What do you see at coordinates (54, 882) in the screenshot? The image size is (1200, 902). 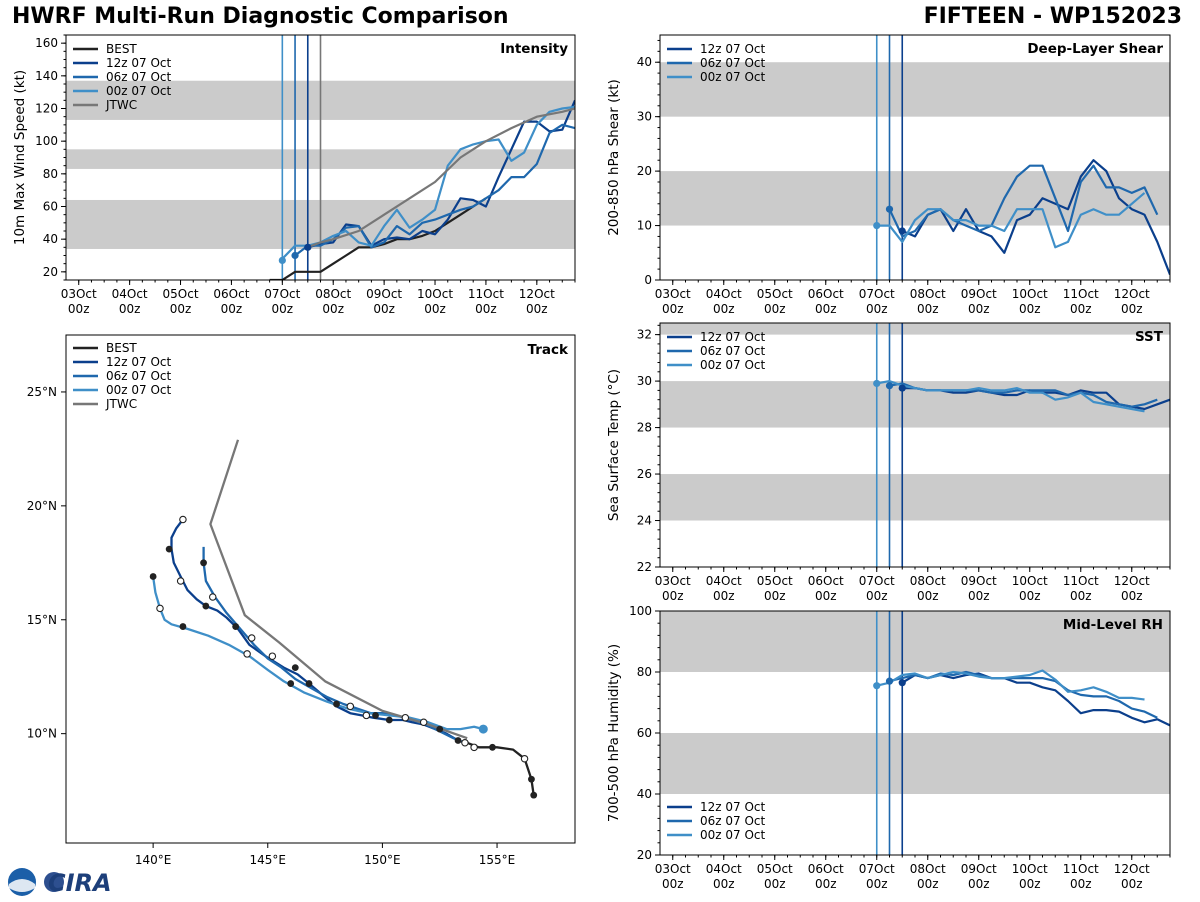 I see `globe-icon` at bounding box center [54, 882].